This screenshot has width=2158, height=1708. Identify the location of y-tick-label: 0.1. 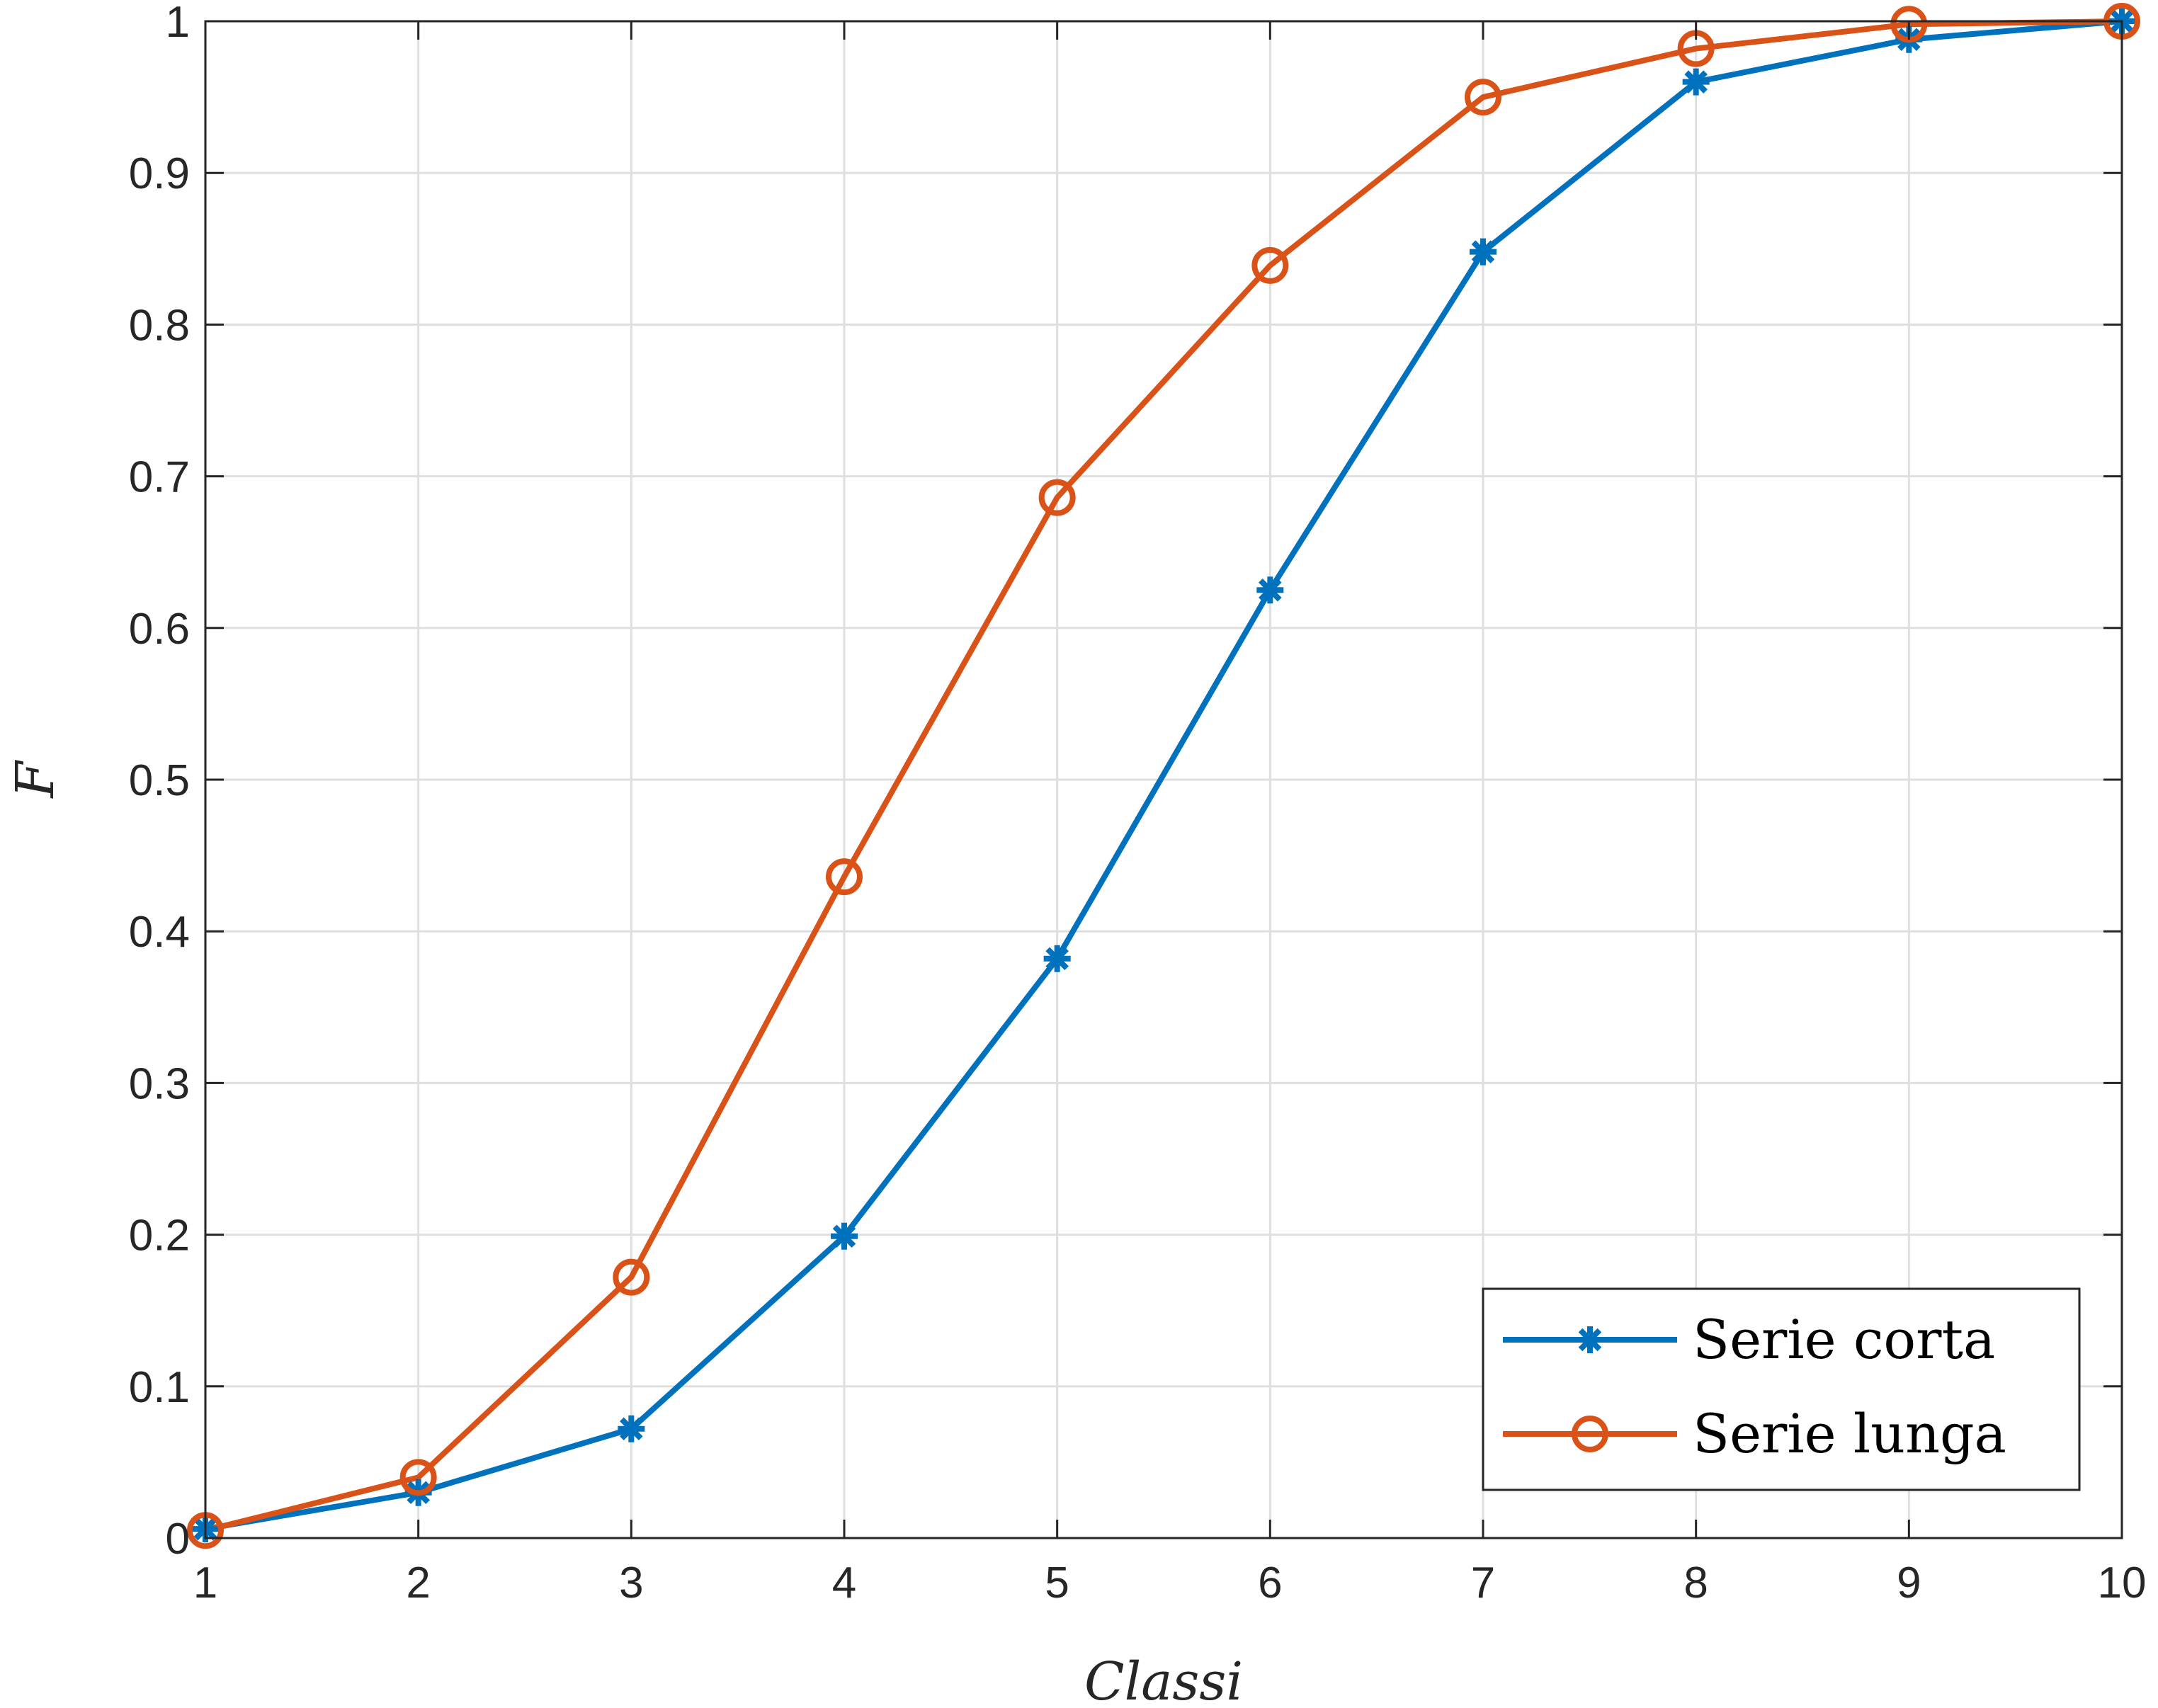
(159, 1387).